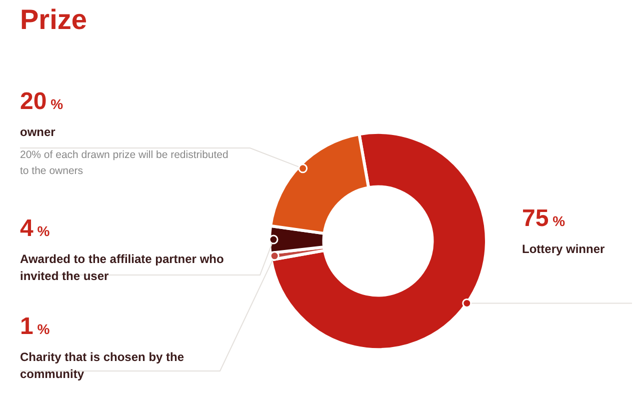 The width and height of the screenshot is (640, 416). Describe the element at coordinates (544, 219) in the screenshot. I see `data-label: 75 %` at that location.